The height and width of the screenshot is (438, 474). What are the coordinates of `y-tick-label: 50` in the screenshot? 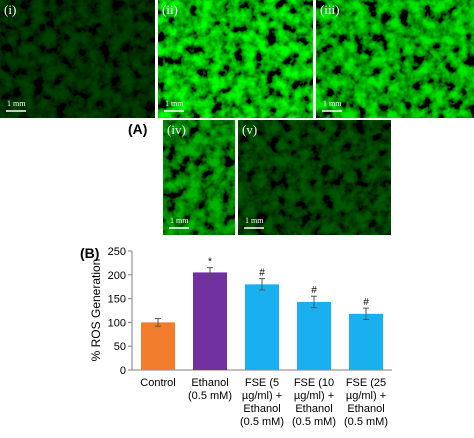 It's located at (120, 347).